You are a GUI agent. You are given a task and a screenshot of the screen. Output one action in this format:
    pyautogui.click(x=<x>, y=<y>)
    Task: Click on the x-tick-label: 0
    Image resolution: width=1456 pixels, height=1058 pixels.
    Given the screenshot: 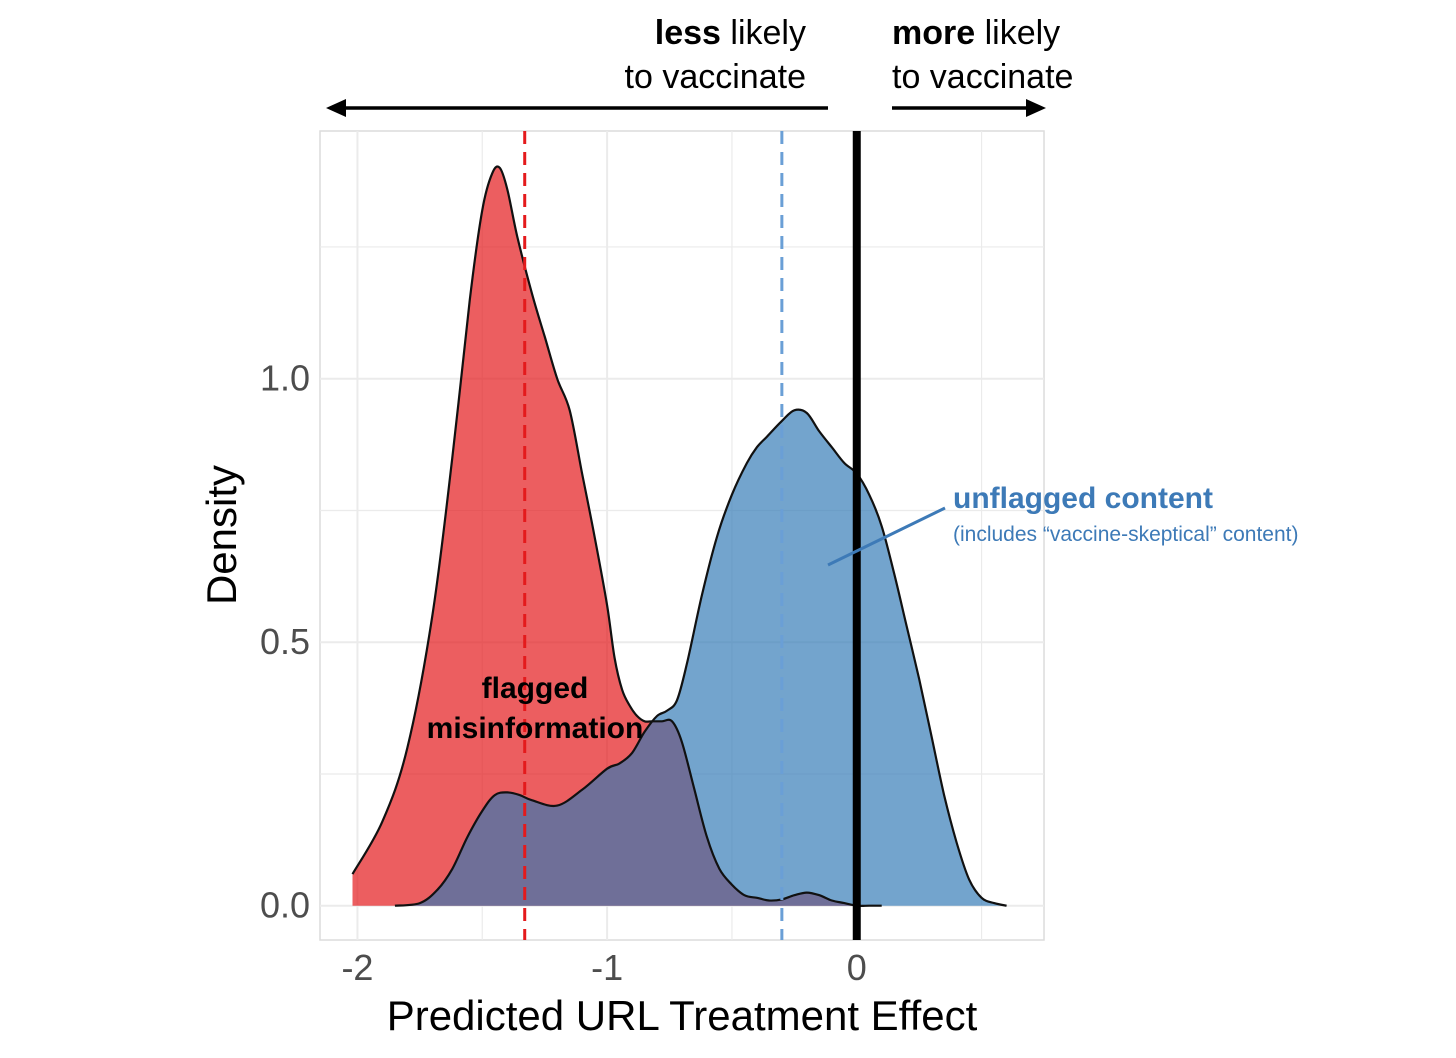 What is the action you would take?
    pyautogui.click(x=857, y=967)
    